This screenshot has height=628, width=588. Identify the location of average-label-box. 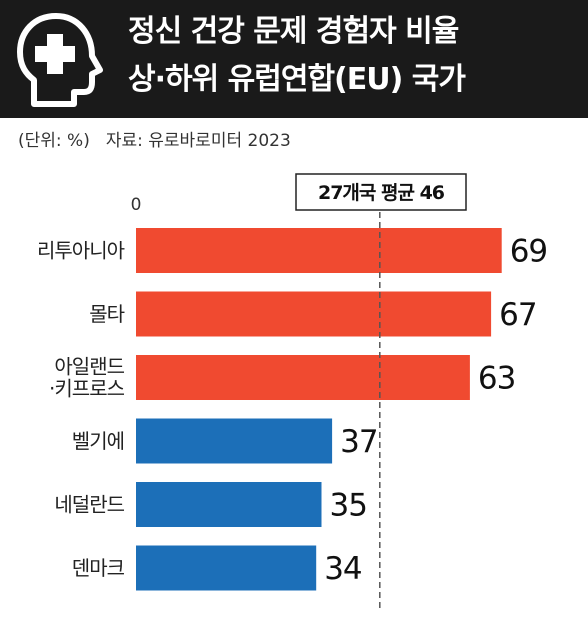
(381, 192).